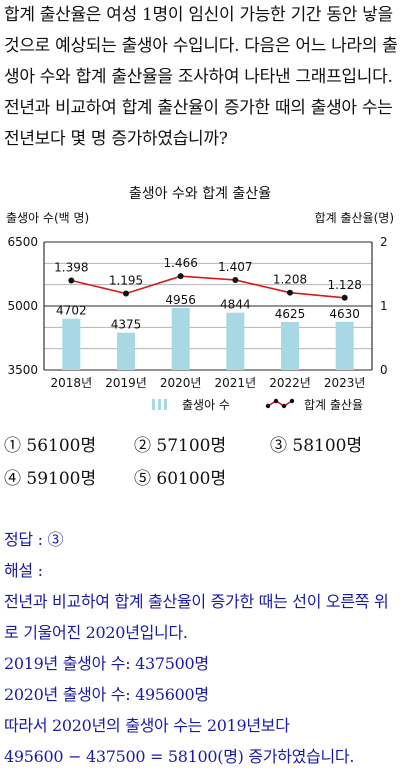 The width and height of the screenshot is (400, 772). What do you see at coordinates (72, 383) in the screenshot?
I see `x-tick-label: 2018년` at bounding box center [72, 383].